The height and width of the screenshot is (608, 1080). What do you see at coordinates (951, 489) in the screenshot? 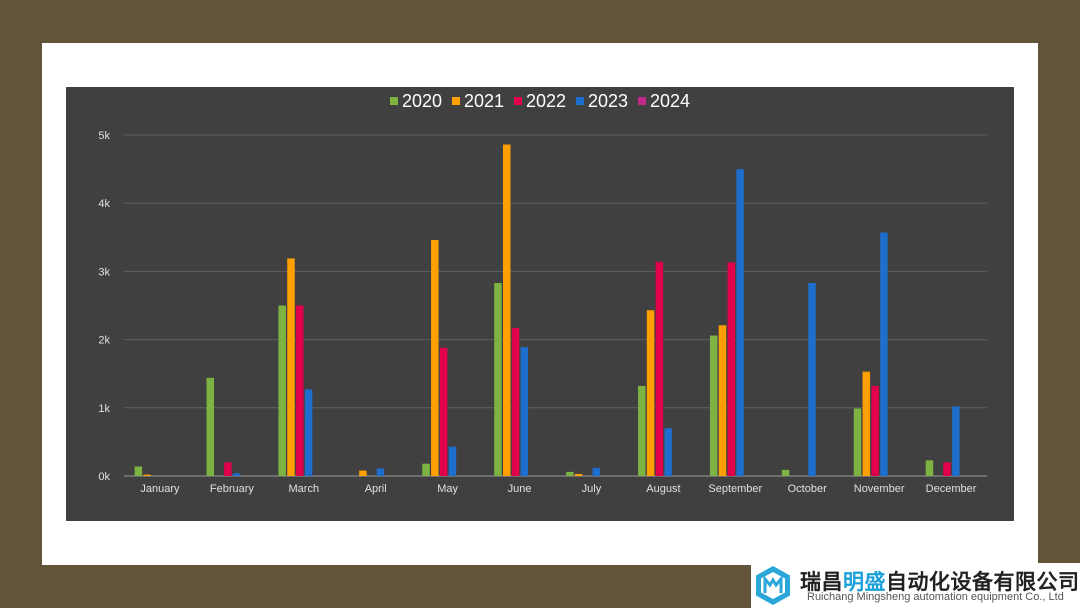
I see `x-tick-label: December` at bounding box center [951, 489].